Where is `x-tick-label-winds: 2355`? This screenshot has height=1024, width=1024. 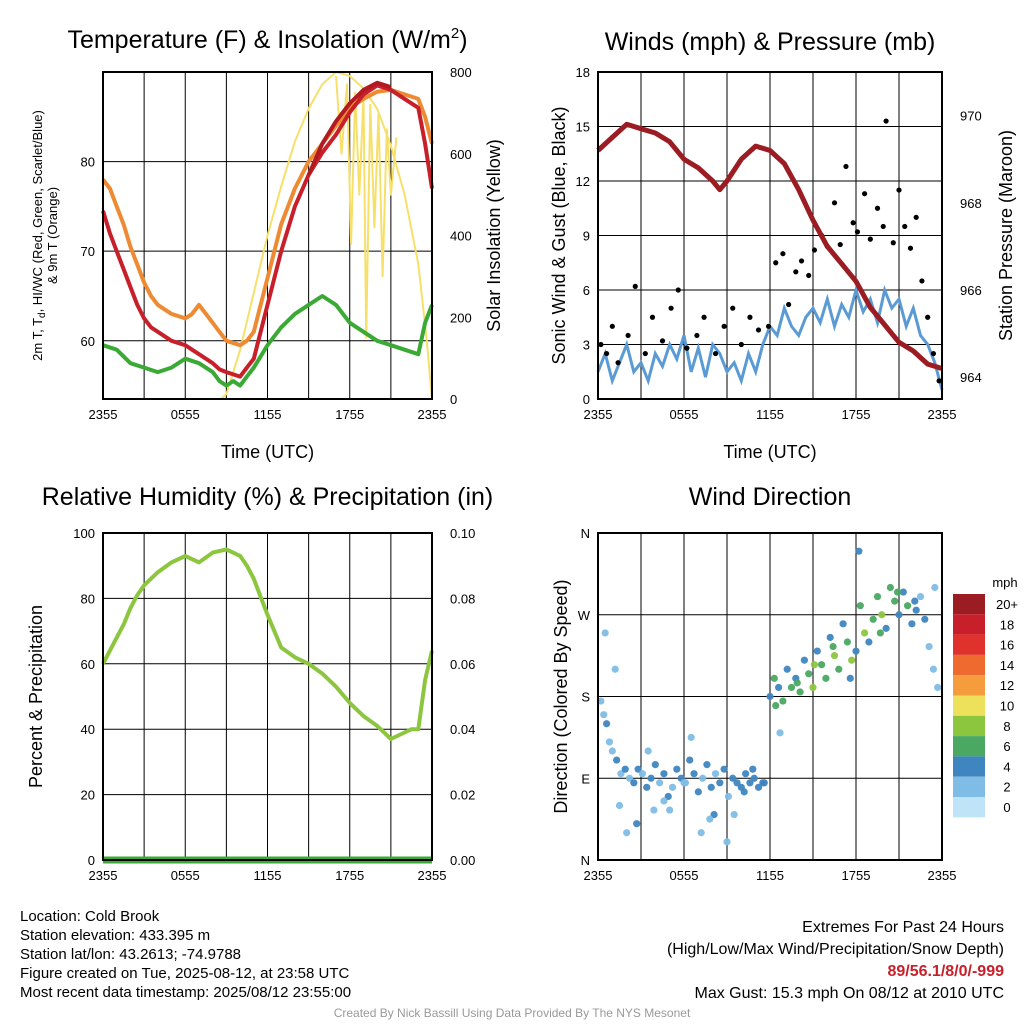 x-tick-label-winds: 2355 is located at coordinates (942, 414).